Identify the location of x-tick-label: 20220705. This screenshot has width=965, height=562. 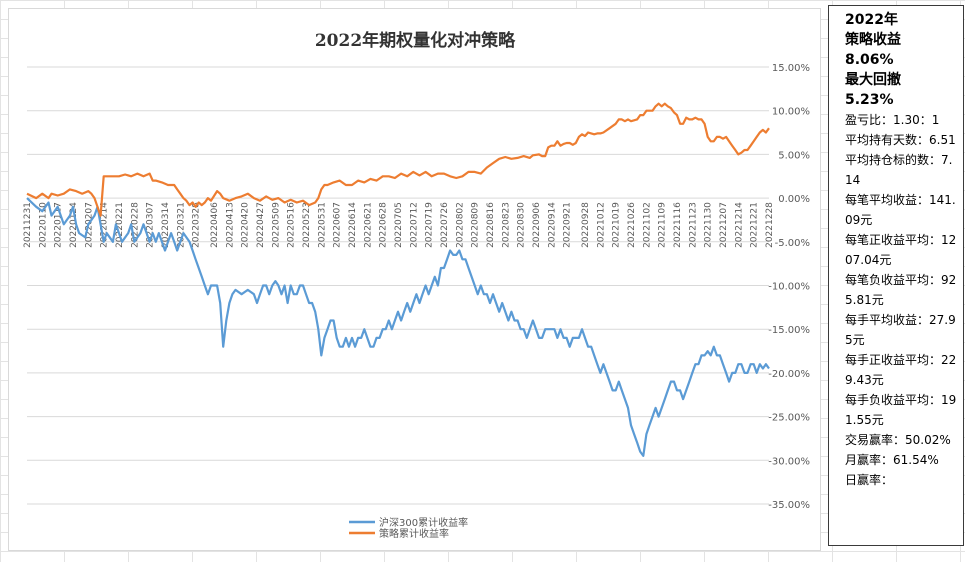
(399, 225).